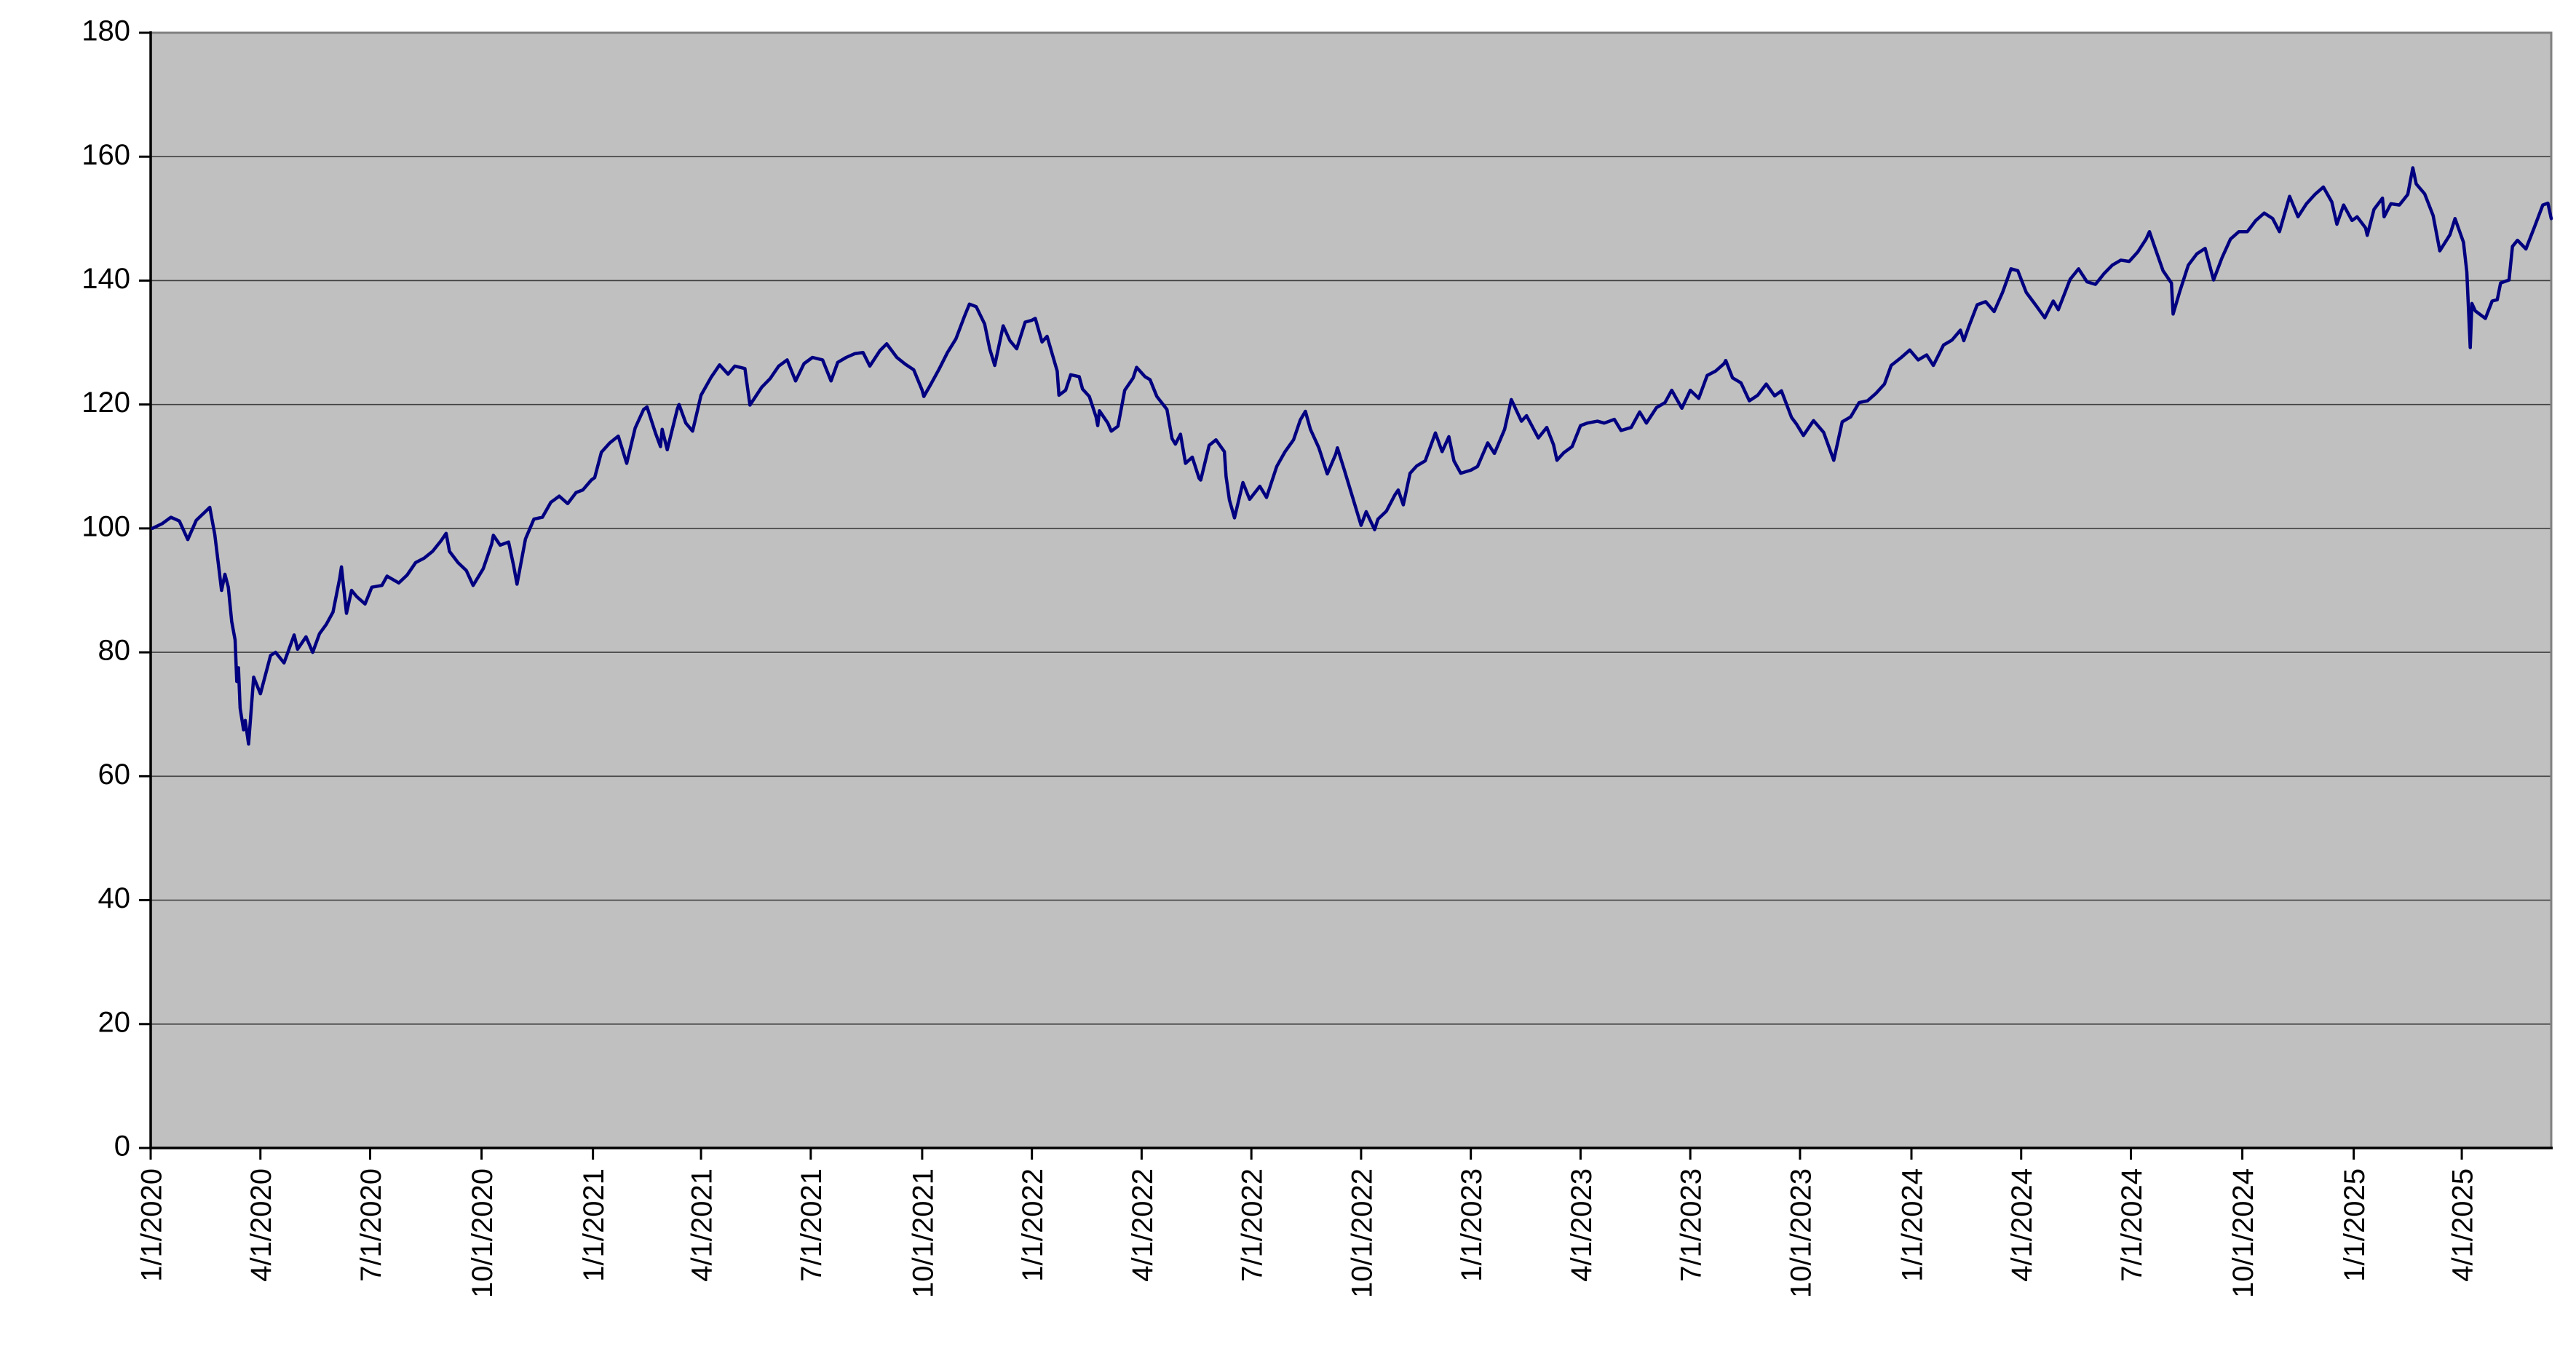 The width and height of the screenshot is (2576, 1362). What do you see at coordinates (106, 31) in the screenshot?
I see `y-axis-label: 180` at bounding box center [106, 31].